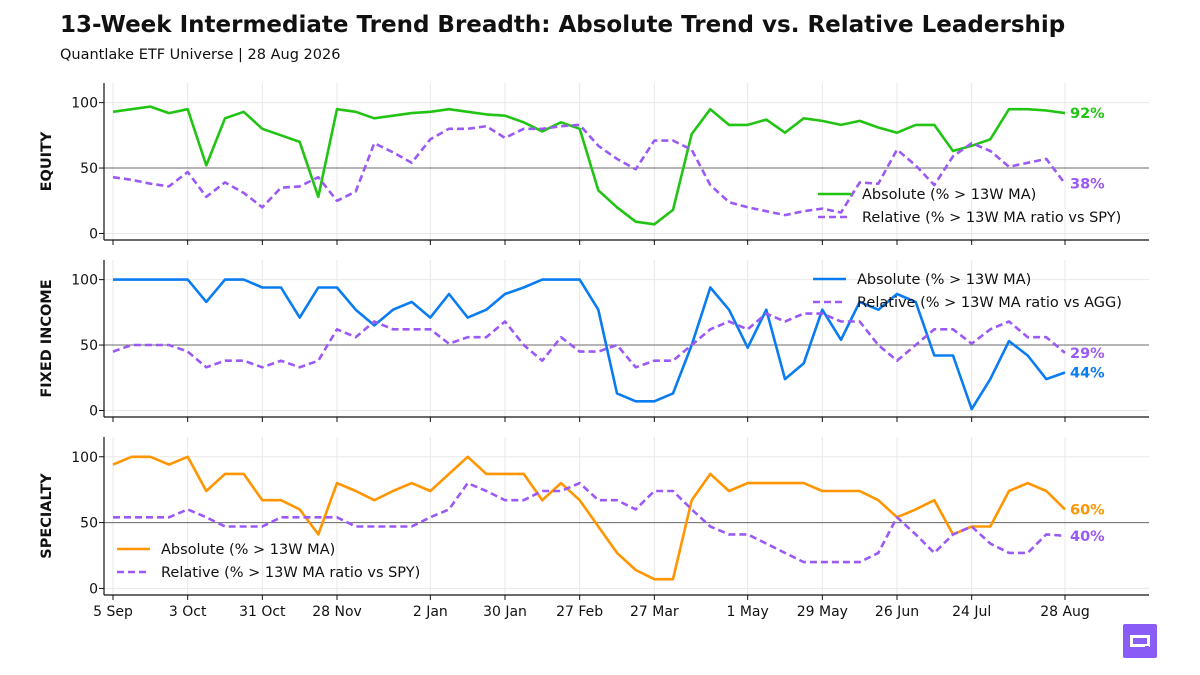  What do you see at coordinates (897, 612) in the screenshot?
I see `x-tick-label: 26 Jun` at bounding box center [897, 612].